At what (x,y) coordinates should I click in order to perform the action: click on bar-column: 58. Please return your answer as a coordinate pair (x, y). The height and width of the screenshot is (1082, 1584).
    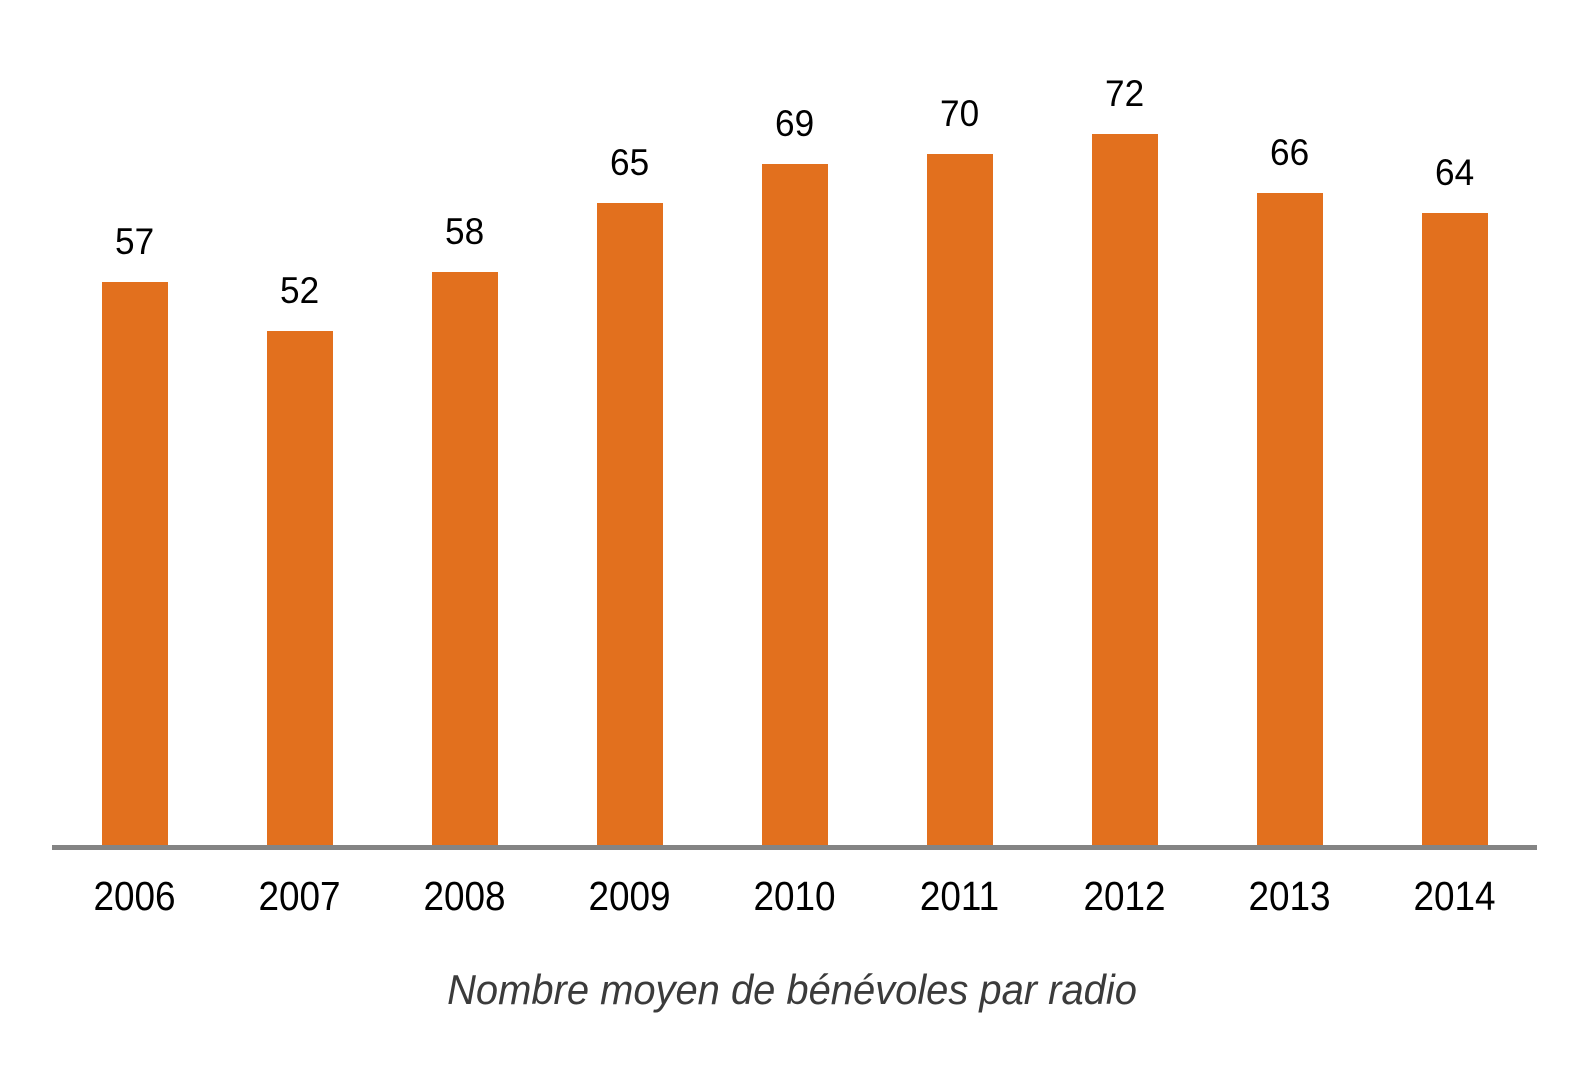
    Looking at the image, I should click on (464, 529).